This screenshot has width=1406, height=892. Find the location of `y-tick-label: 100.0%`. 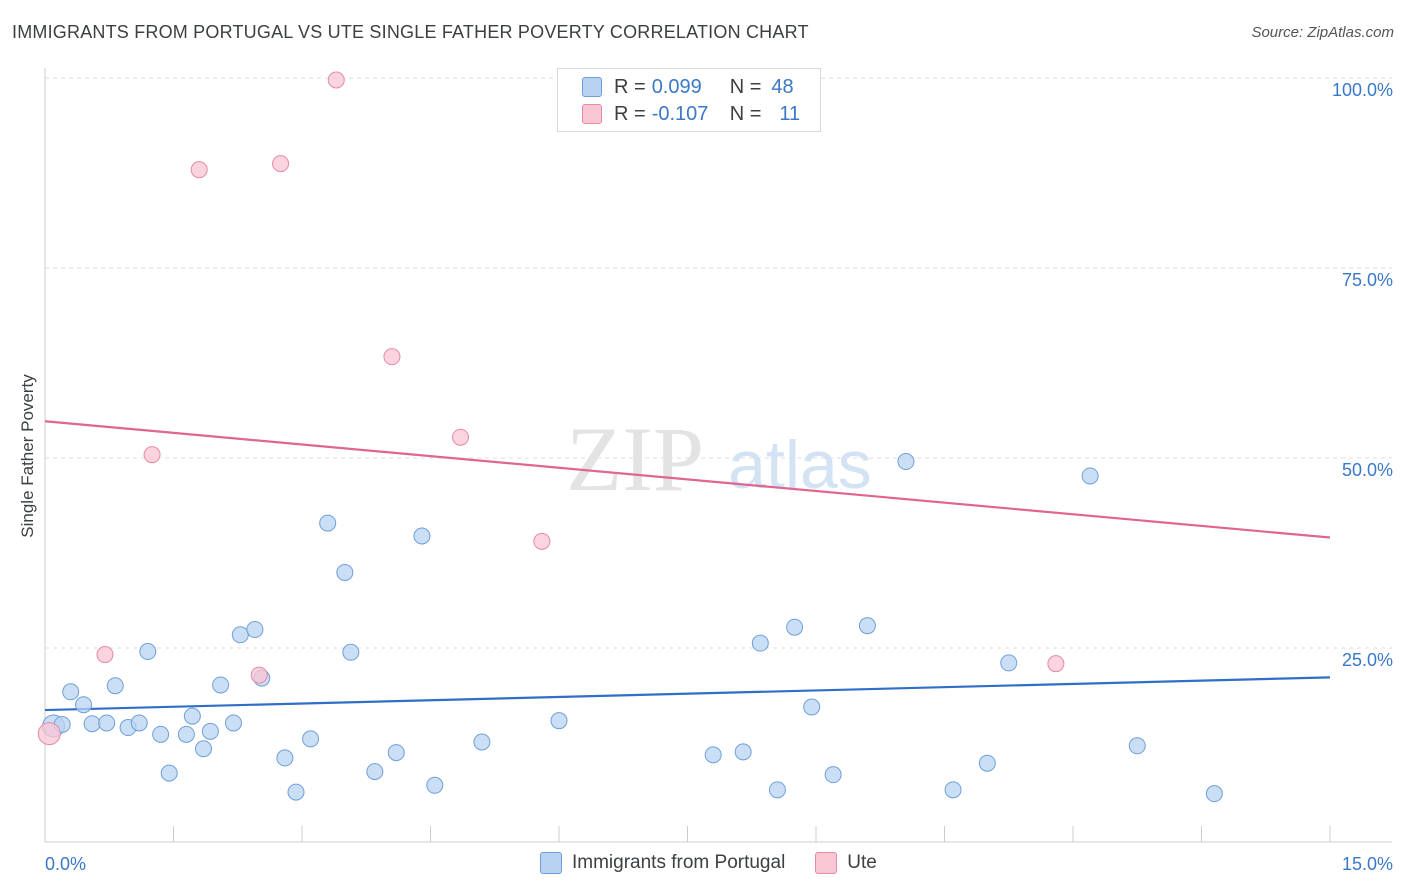

y-tick-label: 100.0% is located at coordinates (1362, 90).